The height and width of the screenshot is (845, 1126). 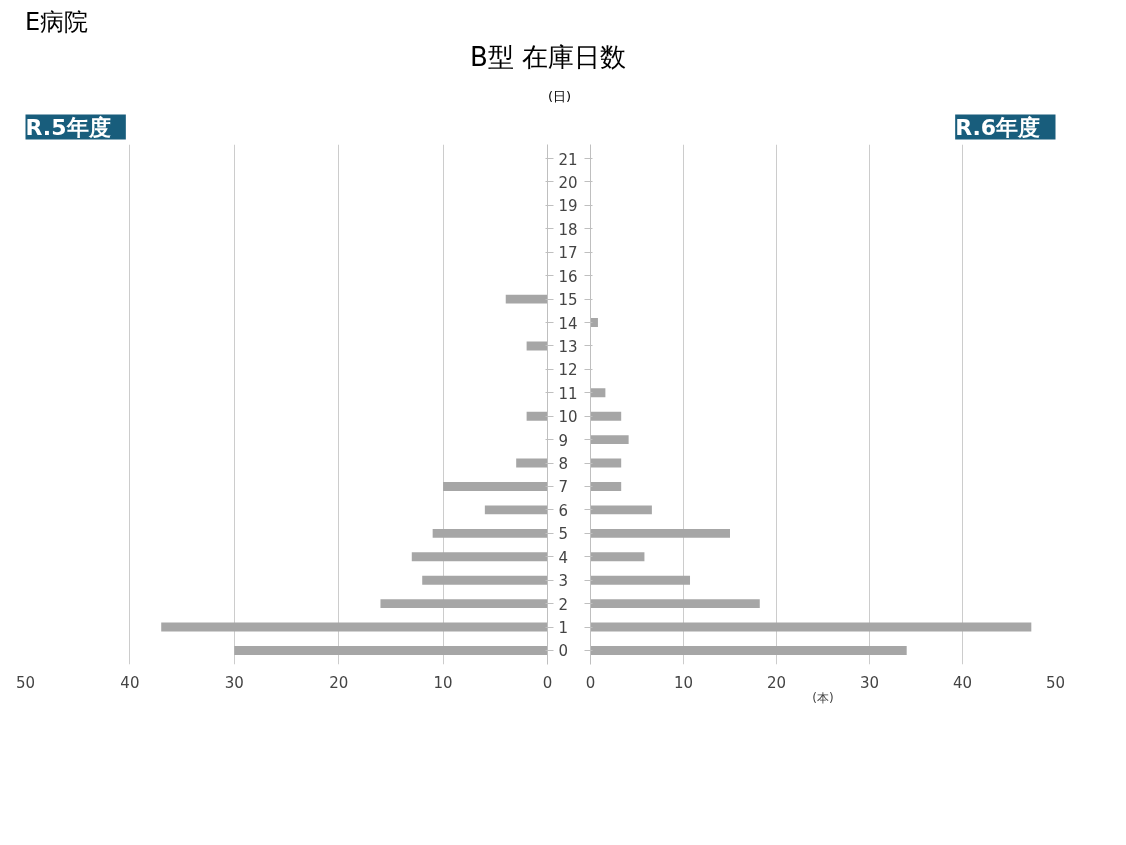 I want to click on y-tick-label: 19, so click(x=568, y=206).